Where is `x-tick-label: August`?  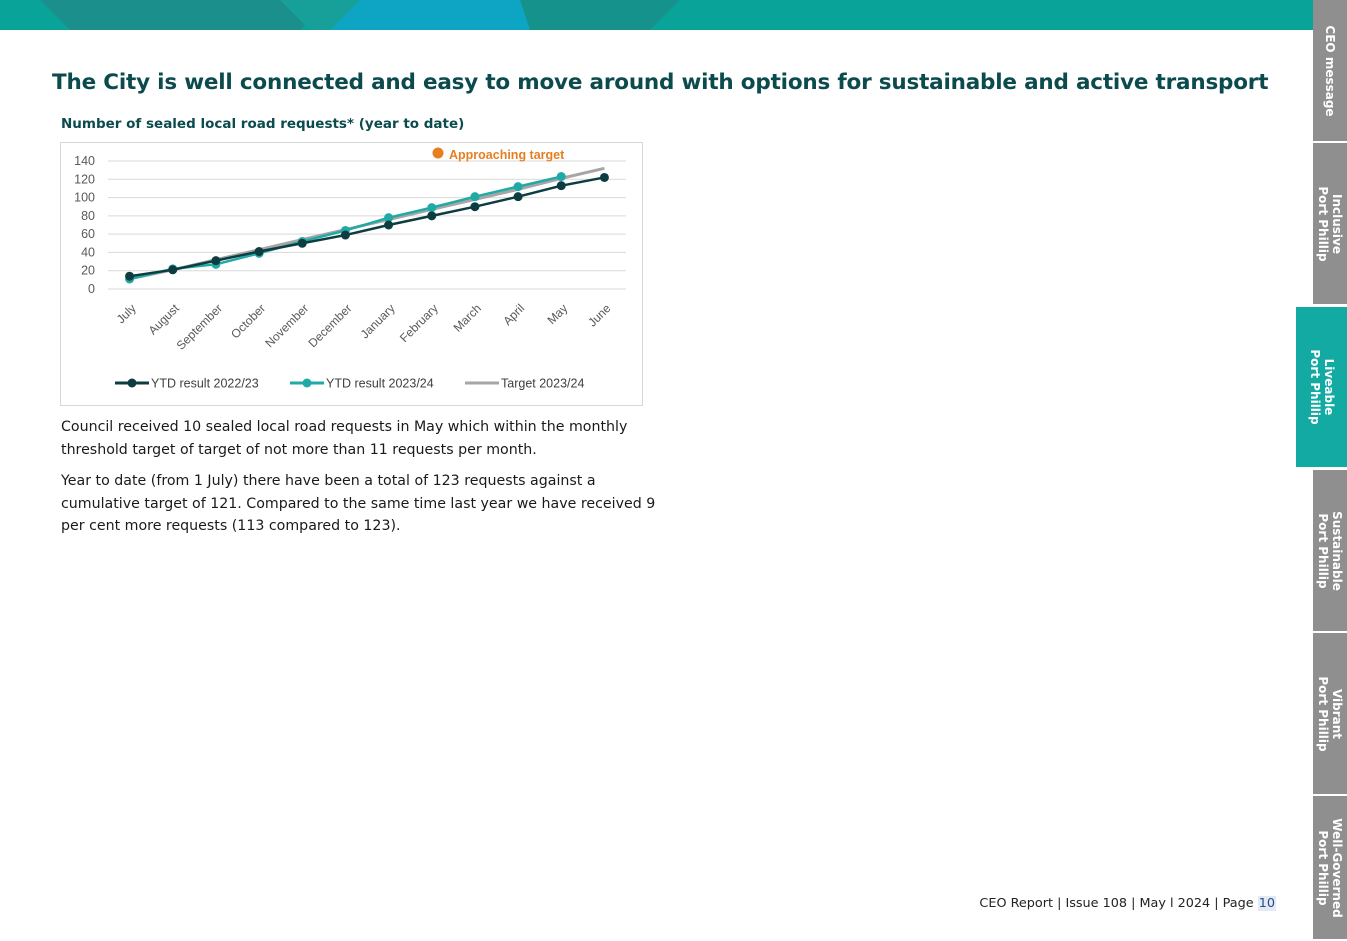 x-tick-label: August is located at coordinates (164, 319).